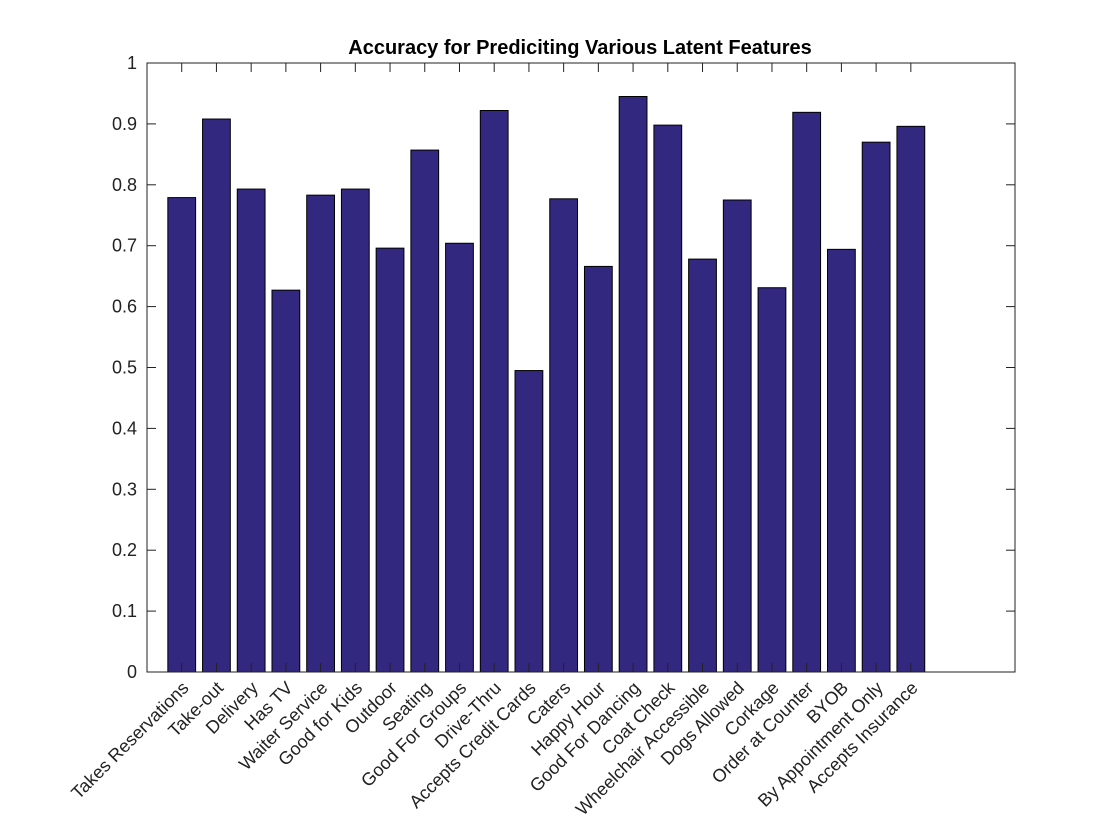  Describe the element at coordinates (459, 457) in the screenshot. I see `bar-good-for-groups` at that location.